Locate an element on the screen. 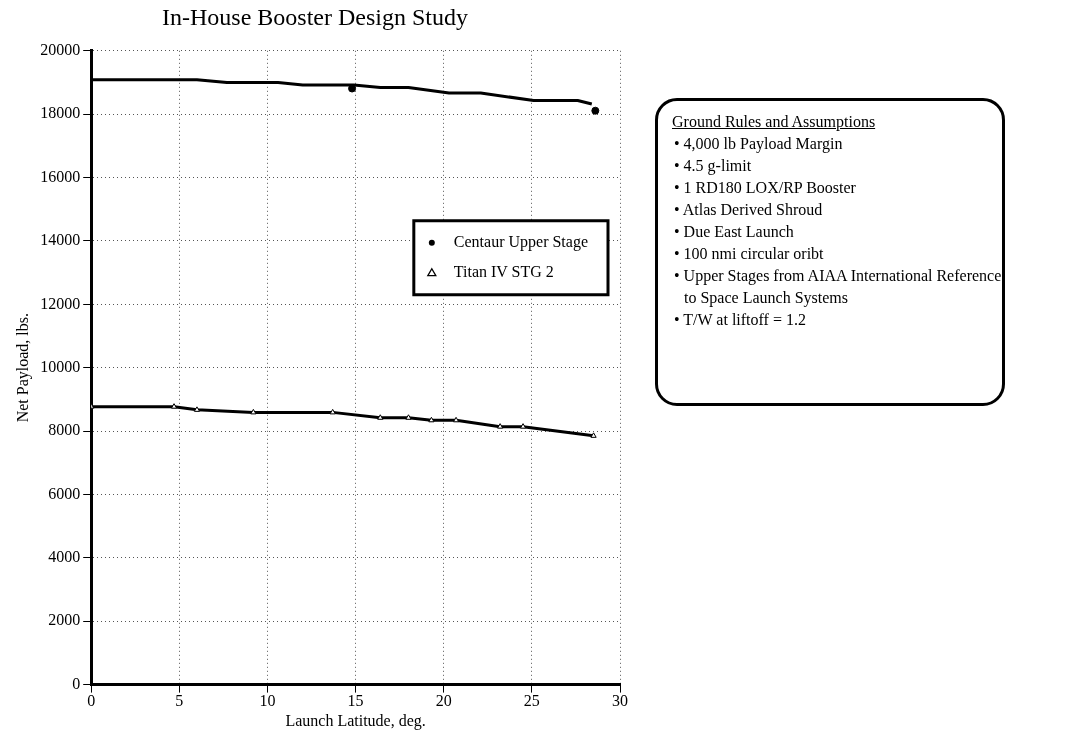  y-tick-label: 4000 is located at coordinates (64, 557).